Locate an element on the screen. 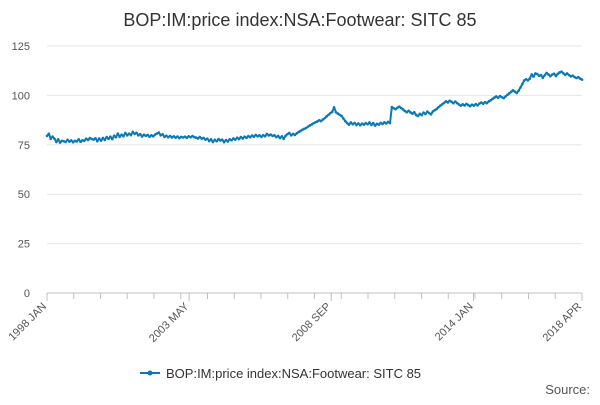 Image resolution: width=600 pixels, height=405 pixels. x-tick-label-2: 2008 SEP is located at coordinates (312, 323).